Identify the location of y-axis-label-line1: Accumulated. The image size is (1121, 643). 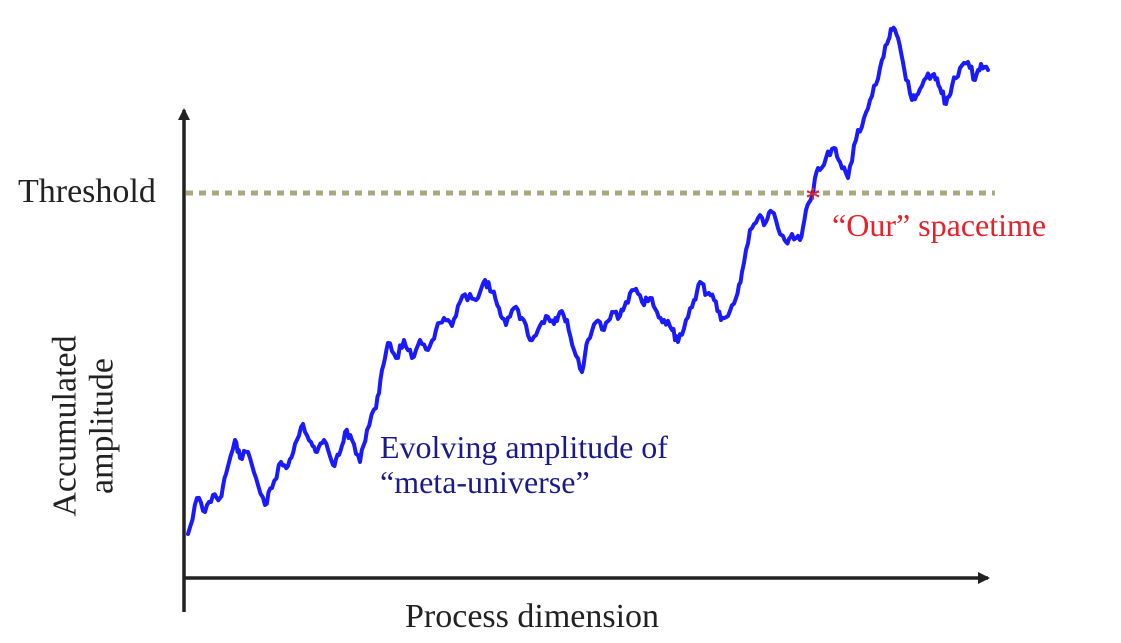
(65, 426).